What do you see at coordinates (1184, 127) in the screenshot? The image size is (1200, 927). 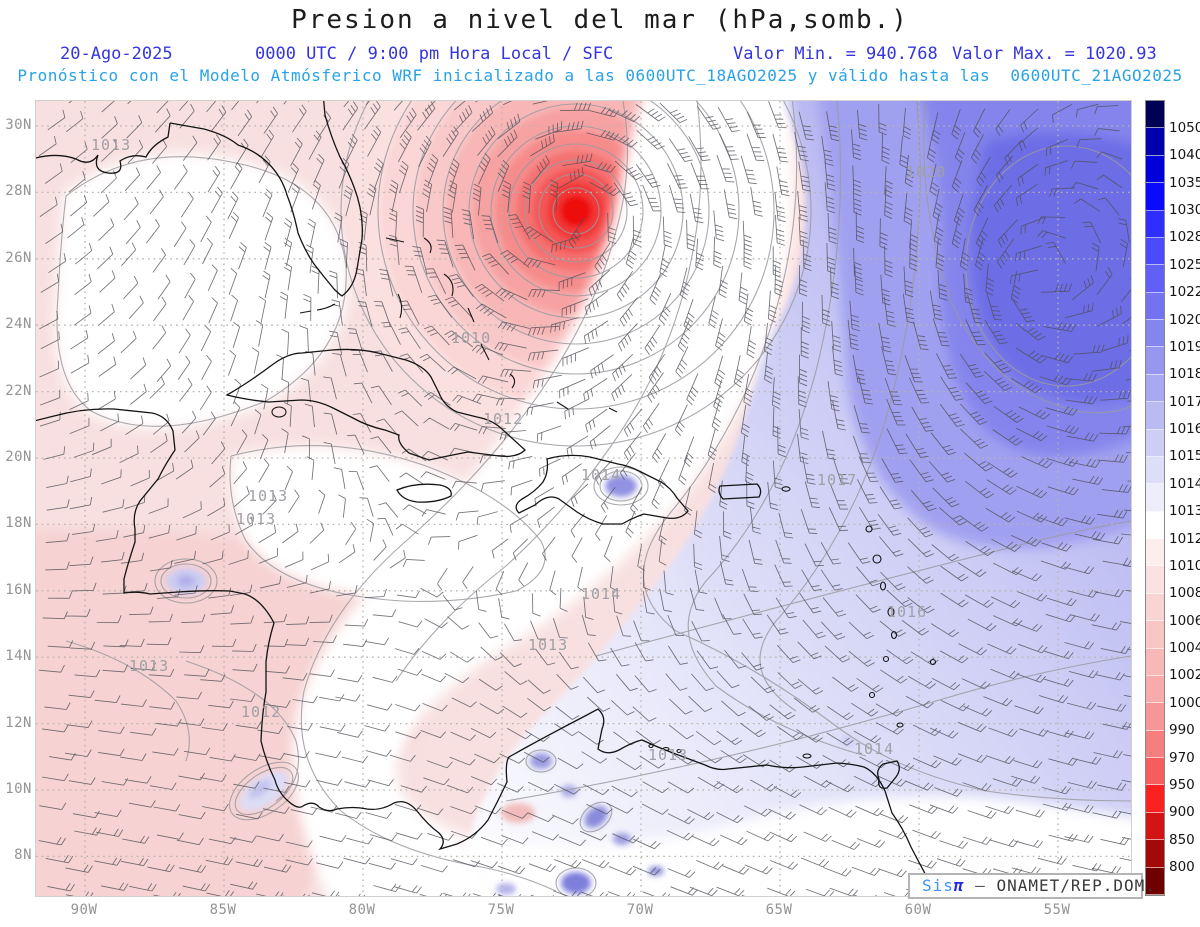 I see `legend-tick-label: 1050` at bounding box center [1184, 127].